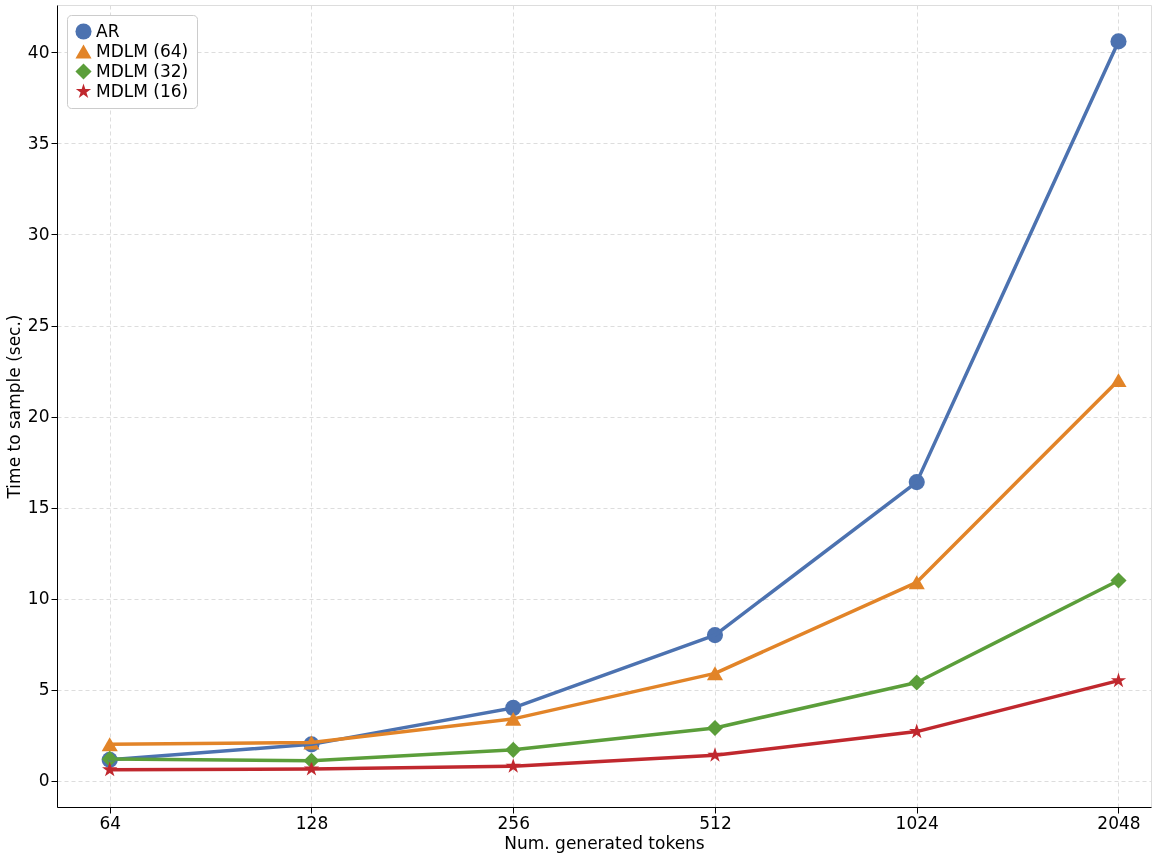 This screenshot has height=856, width=1156. What do you see at coordinates (38, 598) in the screenshot?
I see `y-tick-label: 10` at bounding box center [38, 598].